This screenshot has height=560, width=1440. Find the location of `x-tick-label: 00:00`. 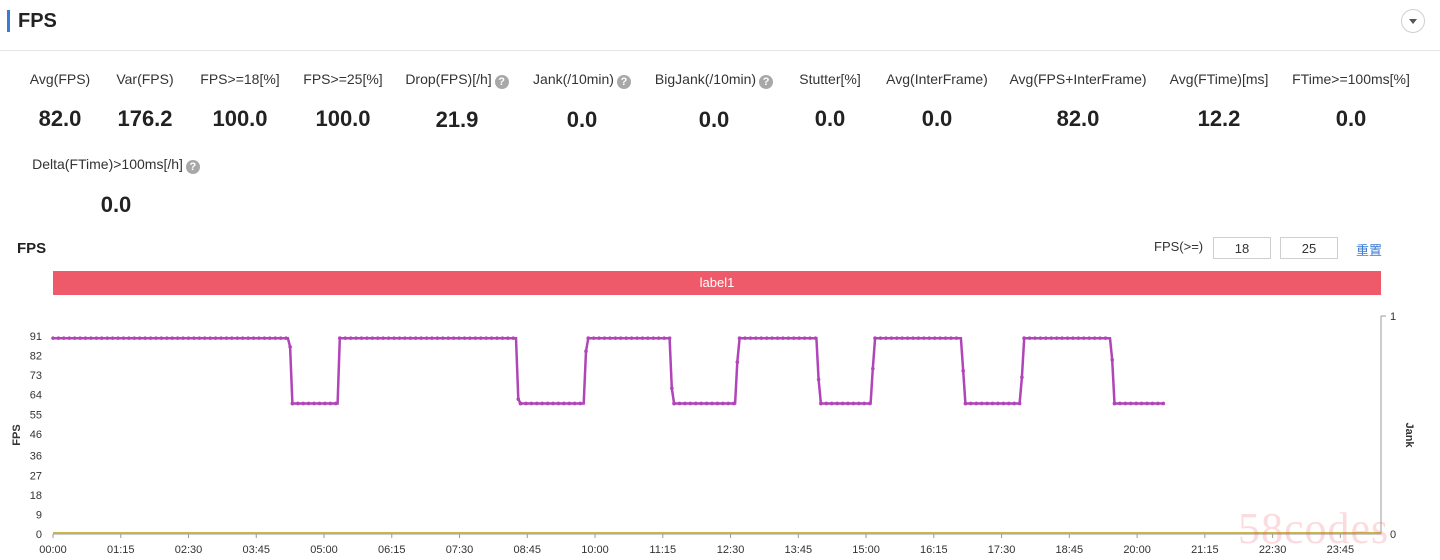

x-tick-label: 00:00 is located at coordinates (53, 550).